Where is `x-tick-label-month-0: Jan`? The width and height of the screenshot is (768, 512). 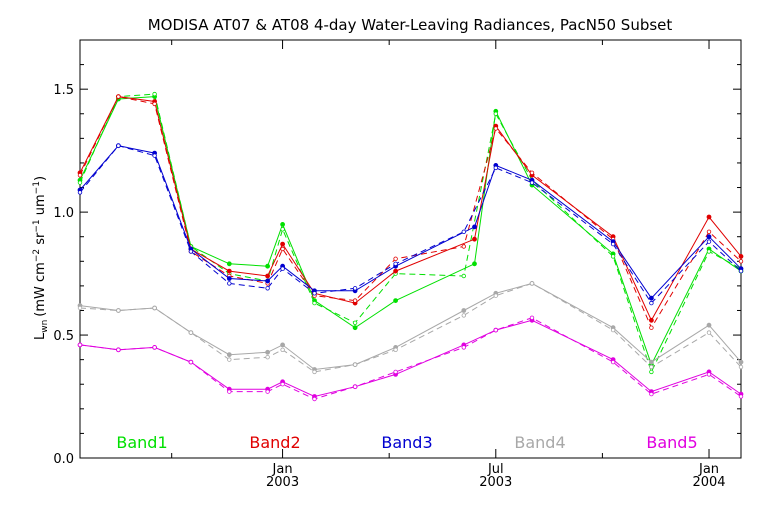
x-tick-label-month-0: Jan is located at coordinates (282, 469).